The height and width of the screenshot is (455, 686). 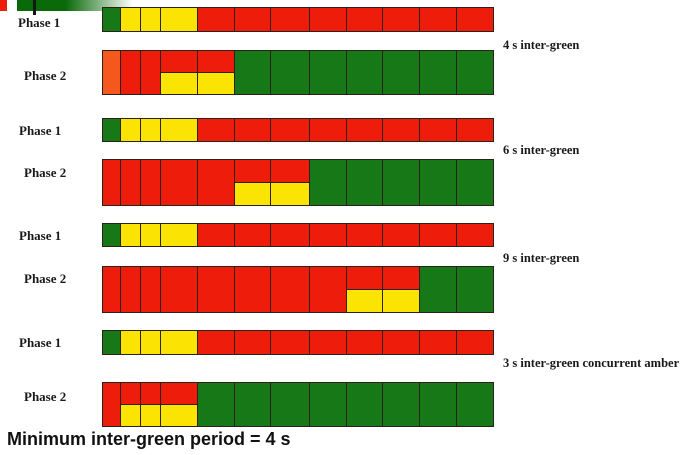 I want to click on decoration-red-block, so click(x=3, y=5).